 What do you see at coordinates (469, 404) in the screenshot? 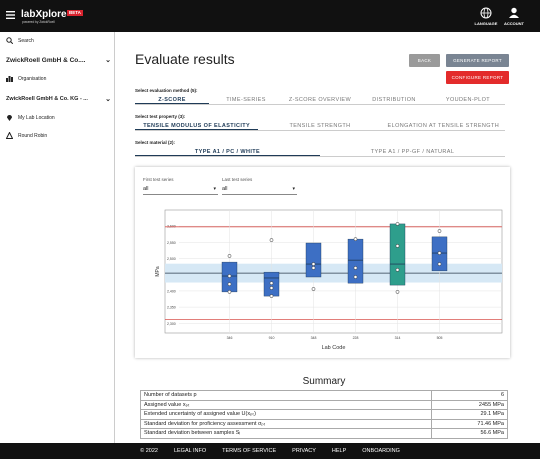
I see `summary-value: 2455 MPa` at bounding box center [469, 404].